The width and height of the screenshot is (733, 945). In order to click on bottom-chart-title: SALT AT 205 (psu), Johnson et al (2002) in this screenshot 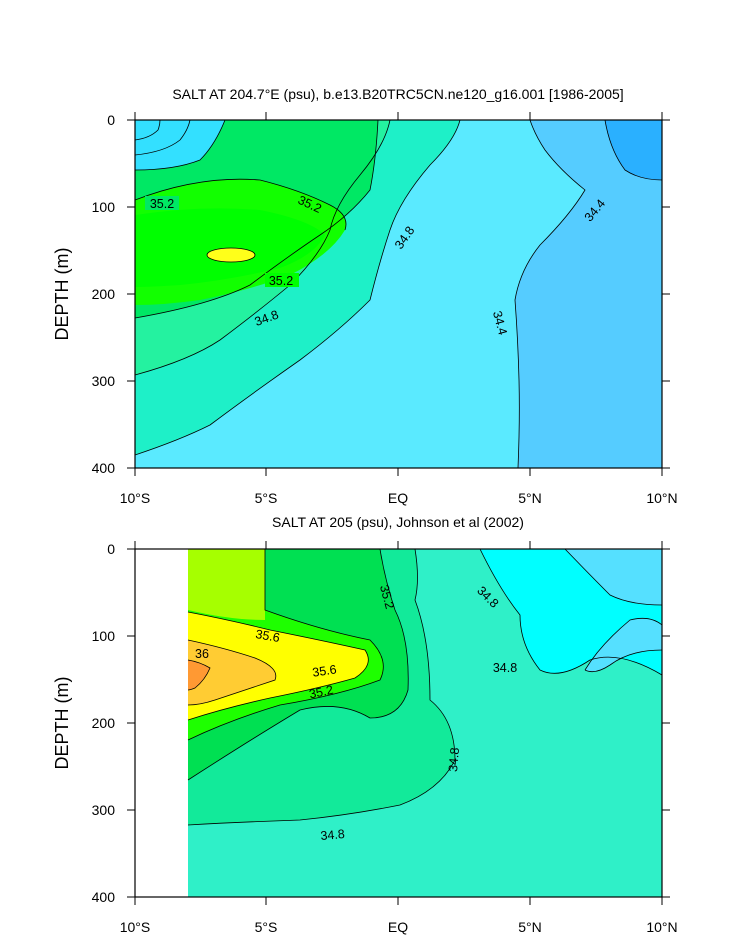, I will do `click(398, 522)`.